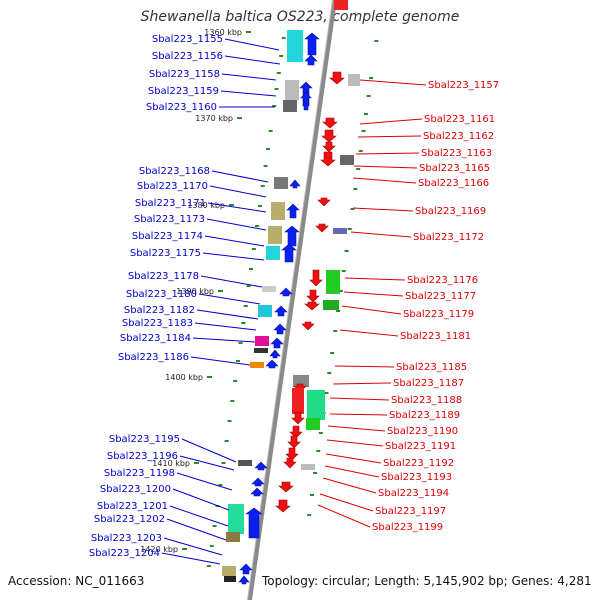 This screenshot has height=600, width=600. I want to click on reverse-gene-label: Sbal223_1185, so click(431, 367).